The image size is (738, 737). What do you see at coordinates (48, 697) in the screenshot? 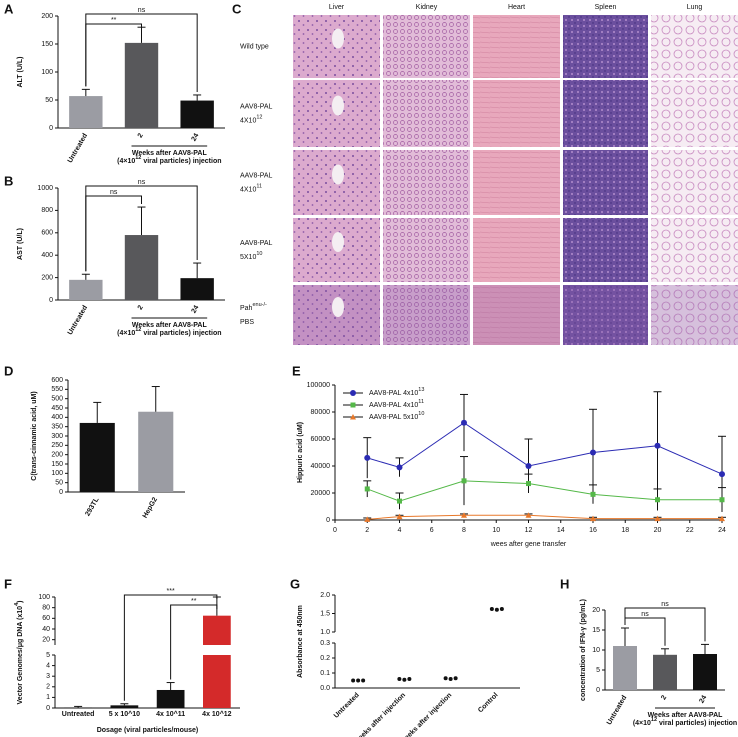
I see `y-tick-label: 1` at bounding box center [48, 697].